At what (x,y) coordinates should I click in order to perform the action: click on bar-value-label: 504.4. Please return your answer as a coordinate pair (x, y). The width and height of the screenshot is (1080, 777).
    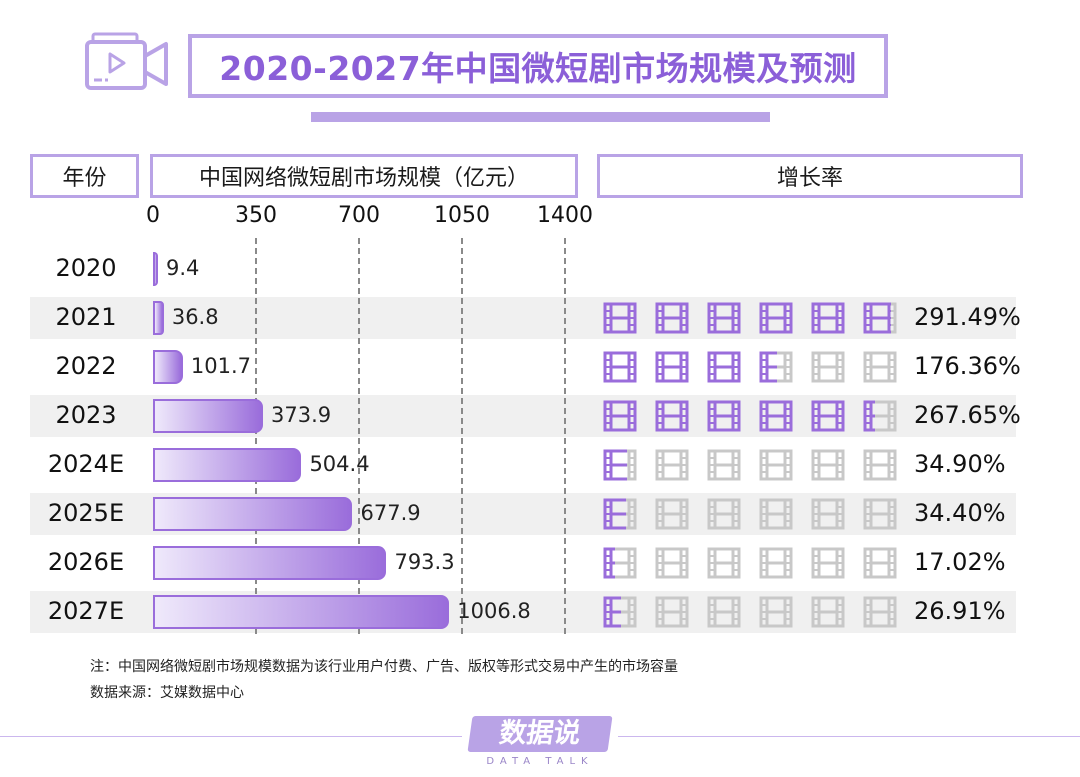
    Looking at the image, I should click on (339, 464).